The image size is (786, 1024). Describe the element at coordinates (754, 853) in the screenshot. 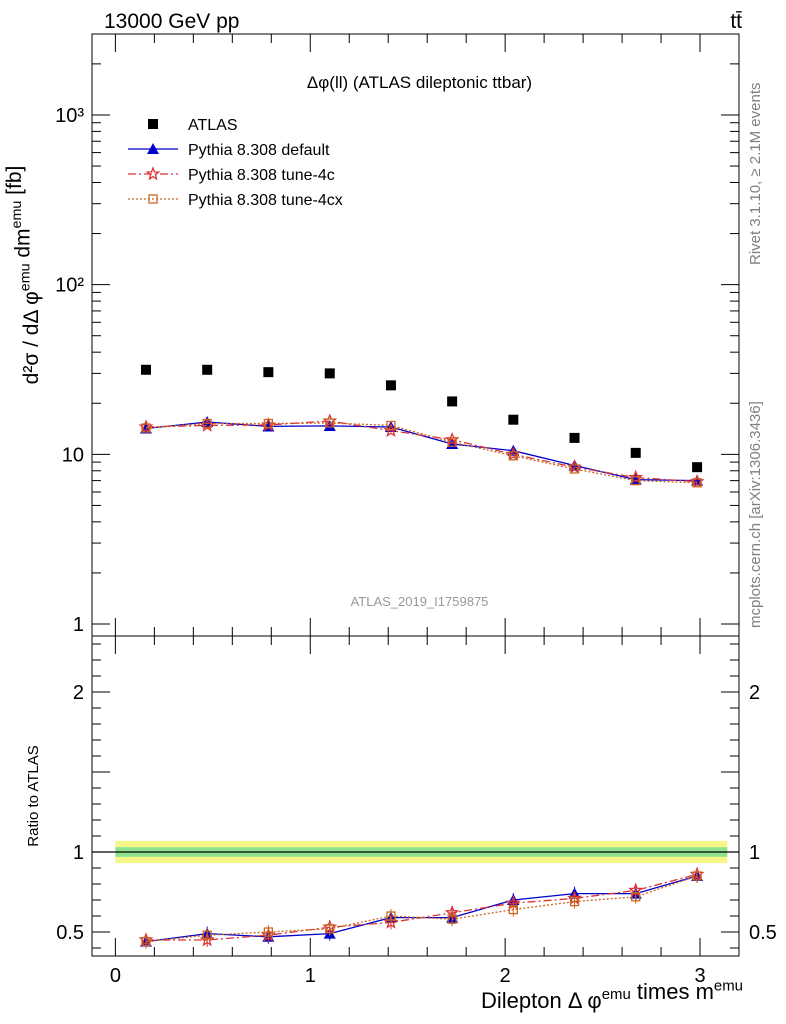

I see `y-tick-label-right: 1` at that location.